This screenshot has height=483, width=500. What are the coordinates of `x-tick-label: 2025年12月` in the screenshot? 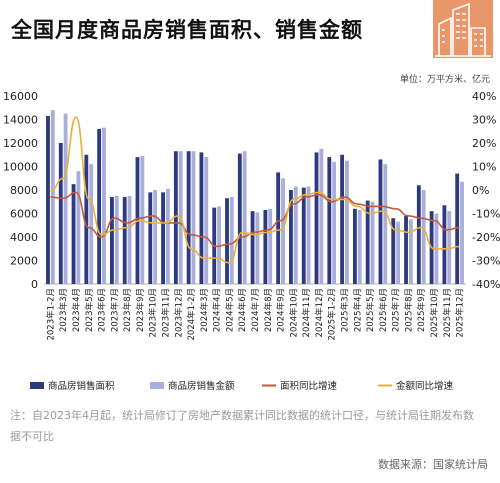 It's located at (460, 312).